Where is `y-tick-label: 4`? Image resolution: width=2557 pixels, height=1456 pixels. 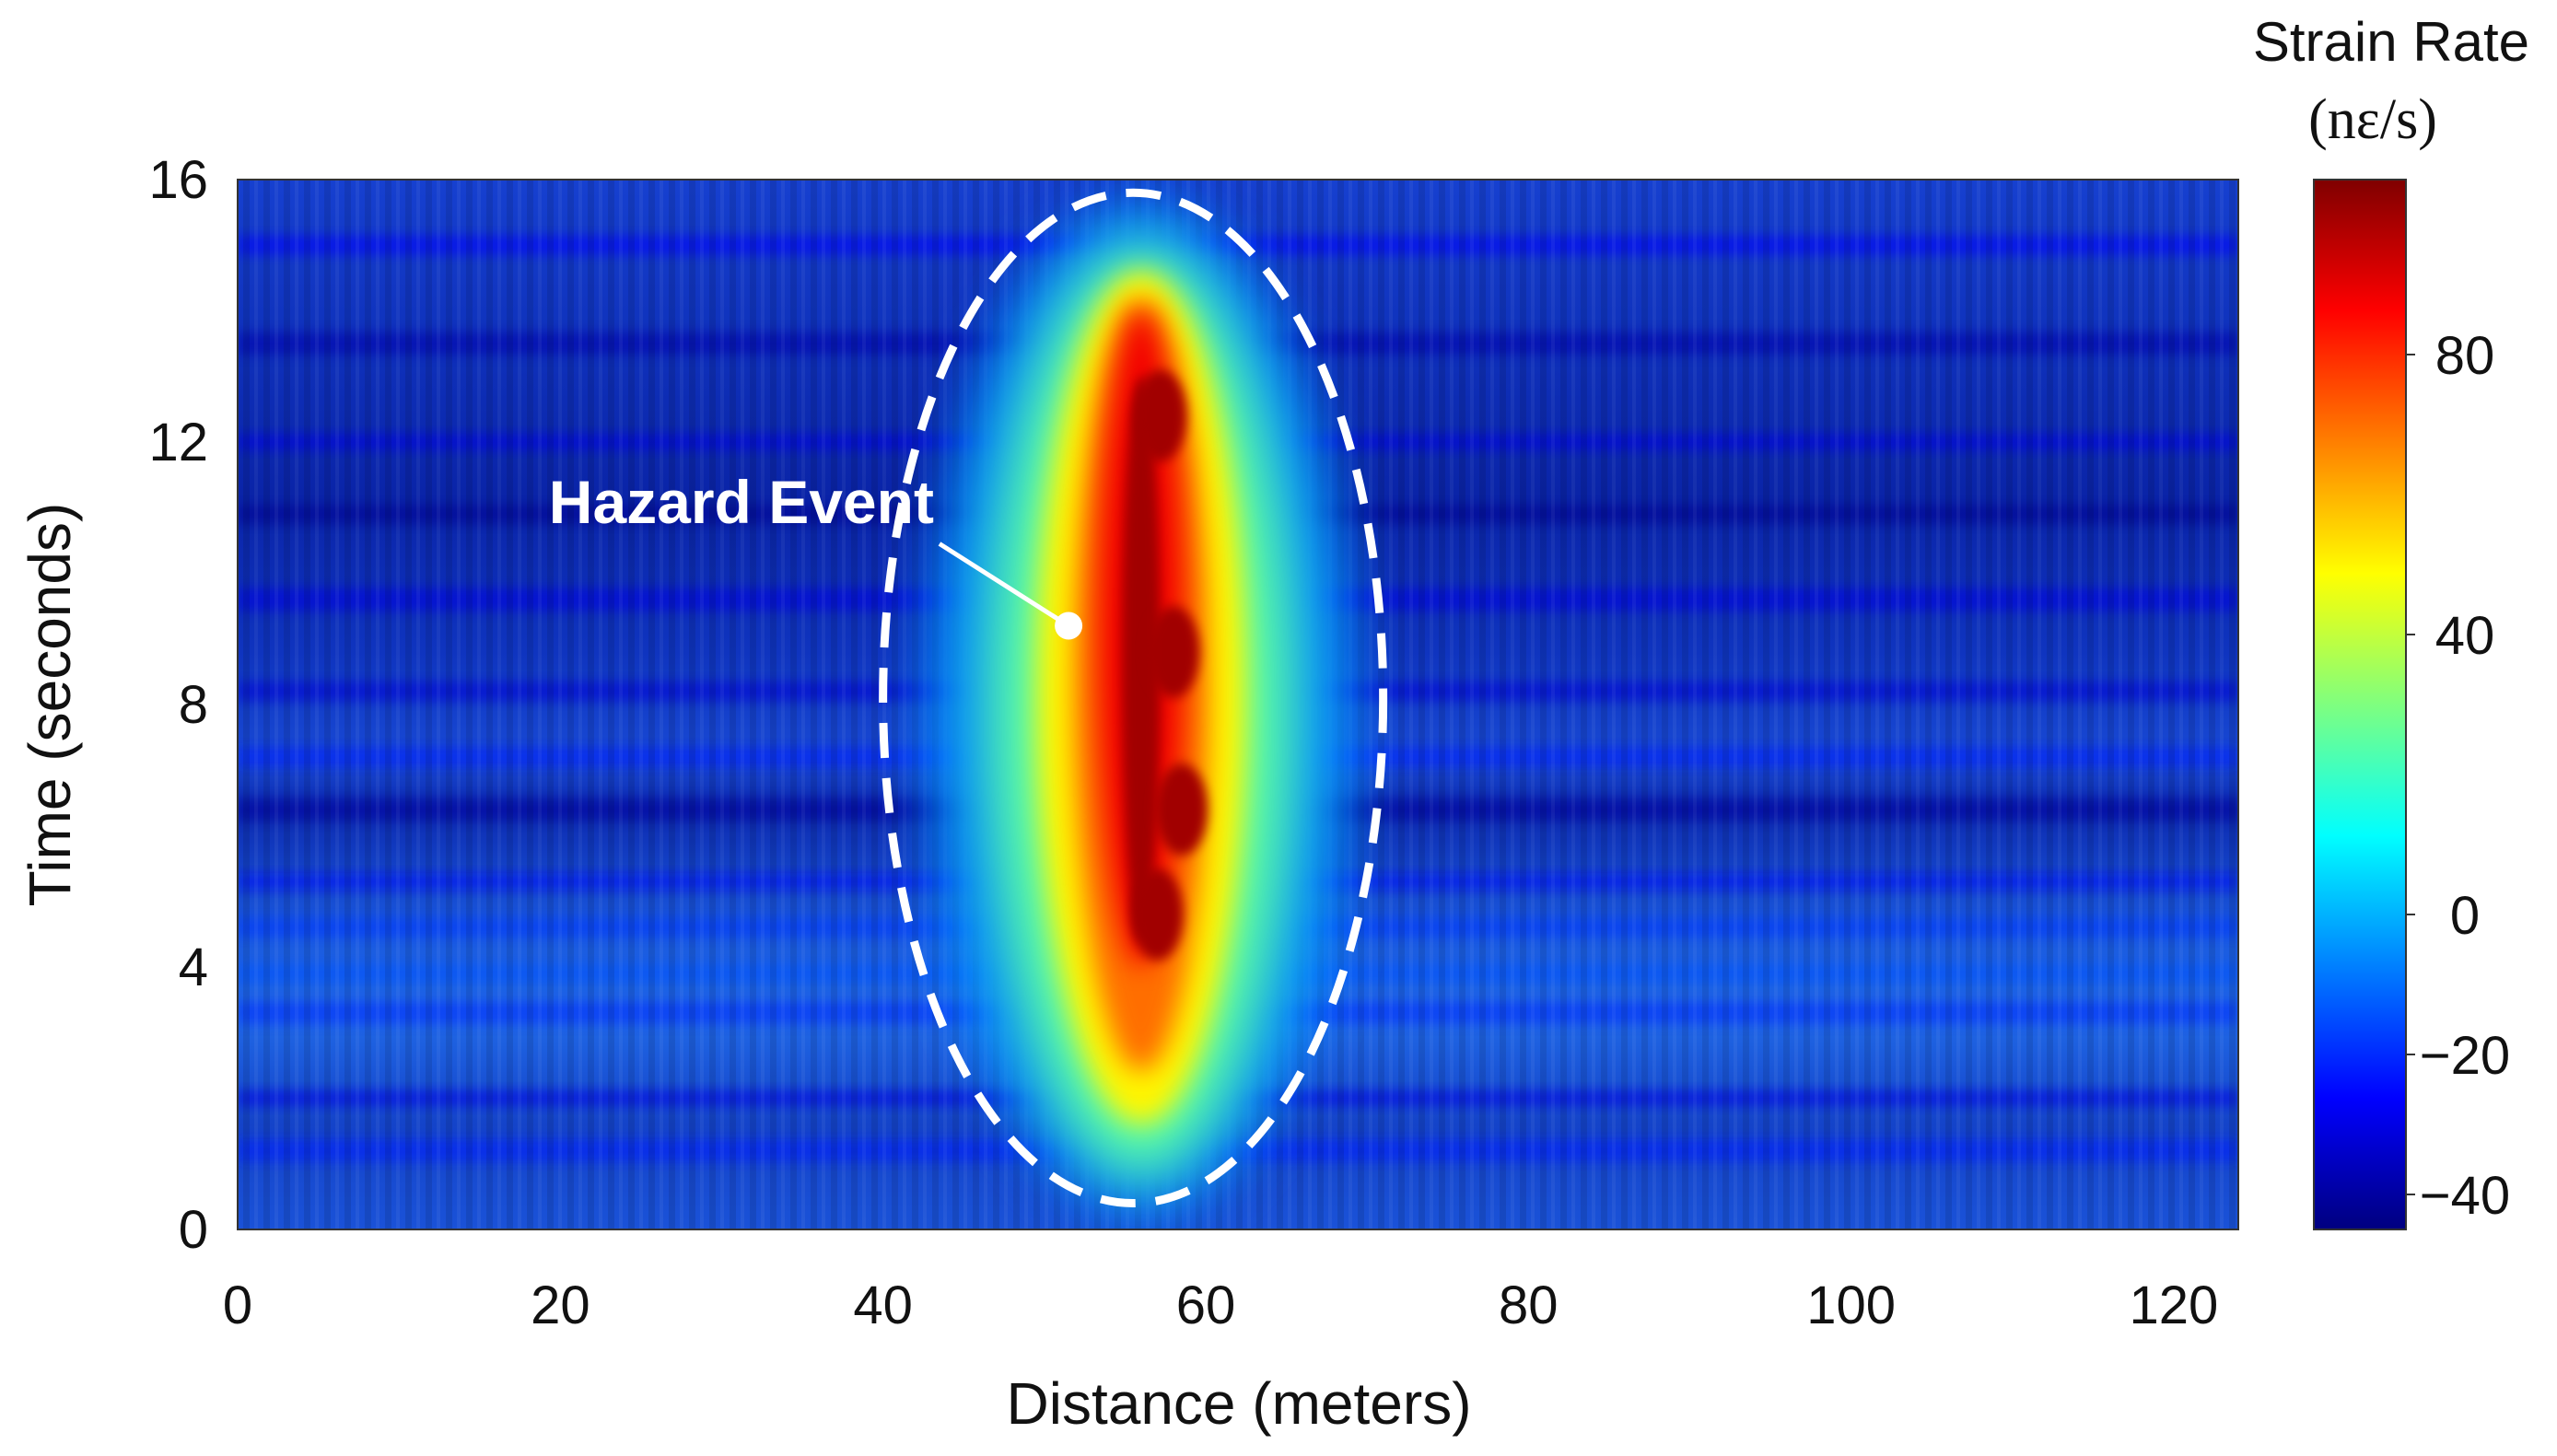 y-tick-label: 4 is located at coordinates (193, 967).